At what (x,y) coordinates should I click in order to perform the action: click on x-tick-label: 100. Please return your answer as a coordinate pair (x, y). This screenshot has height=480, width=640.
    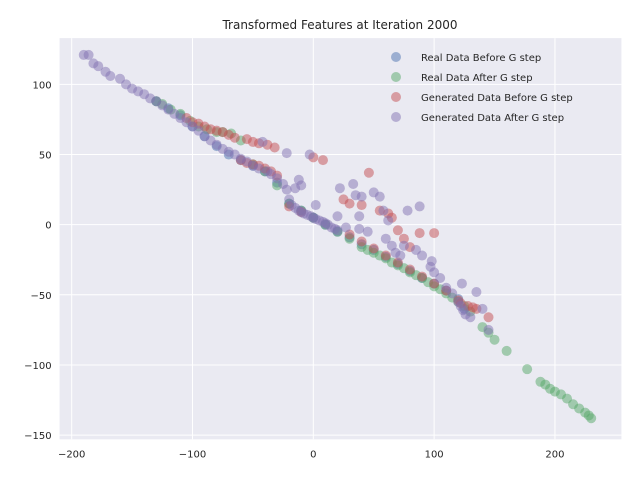
    Looking at the image, I should click on (434, 454).